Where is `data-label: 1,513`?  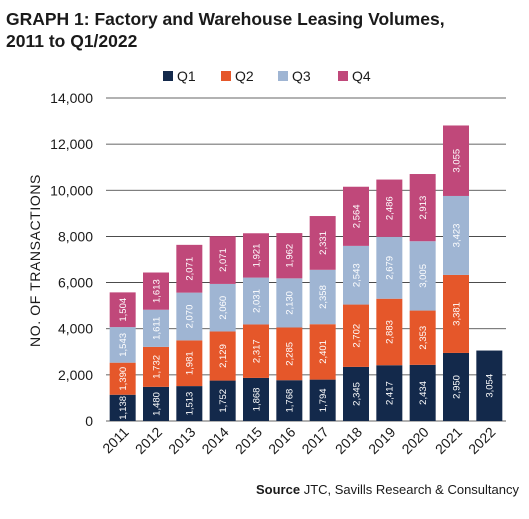
data-label: 1,513 is located at coordinates (190, 404).